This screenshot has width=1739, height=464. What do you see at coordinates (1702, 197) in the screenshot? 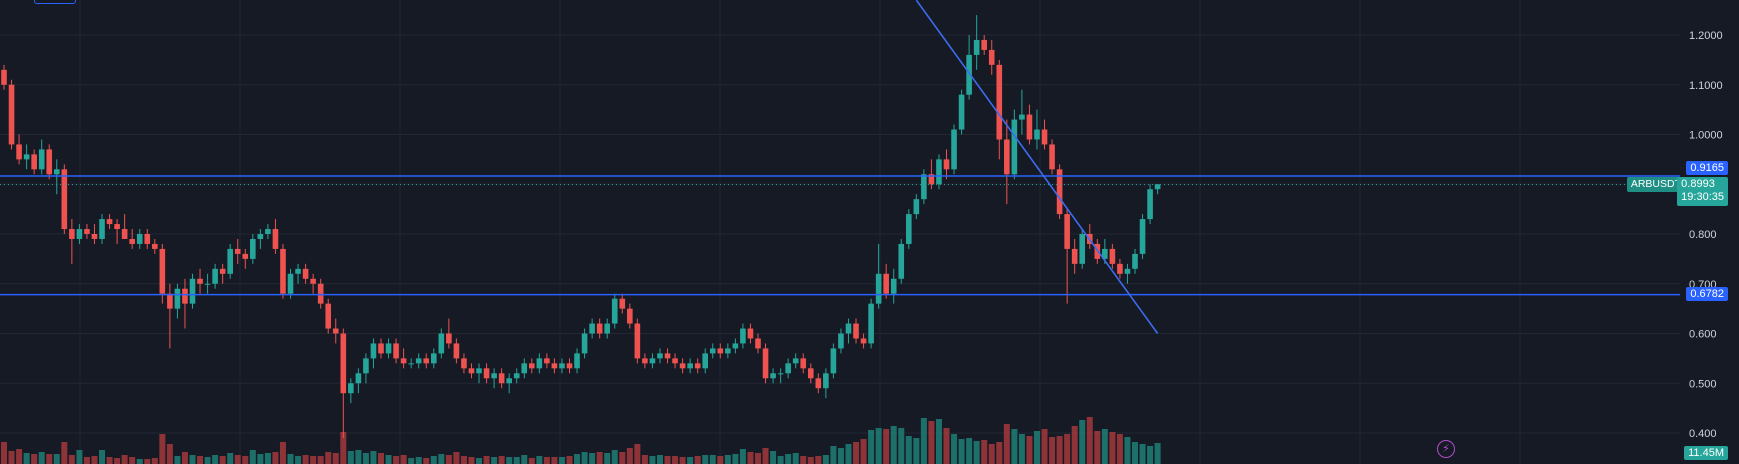
I see `countdown-timer: 19:30:35` at bounding box center [1702, 197].